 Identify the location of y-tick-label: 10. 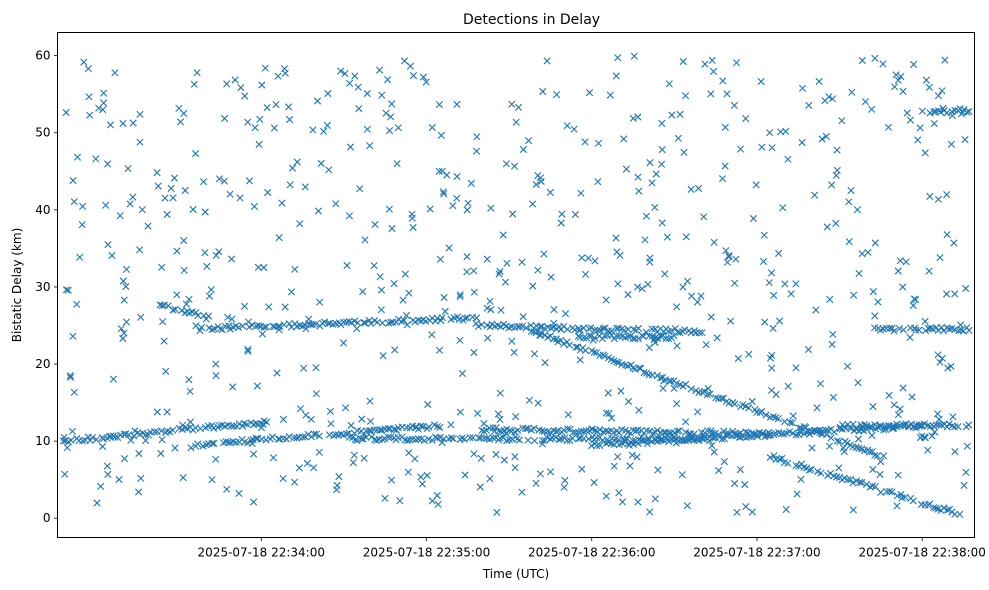
(42, 441).